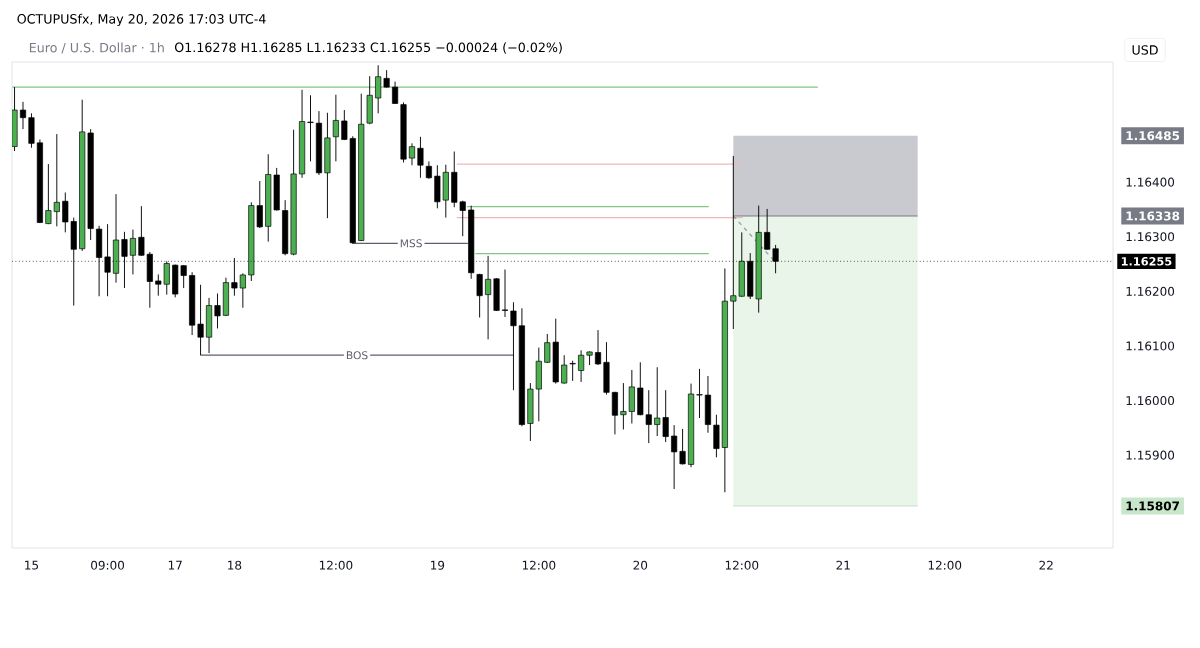 The height and width of the screenshot is (648, 1200). What do you see at coordinates (1146, 261) in the screenshot?
I see `ref-line-label: 1.16255` at bounding box center [1146, 261].